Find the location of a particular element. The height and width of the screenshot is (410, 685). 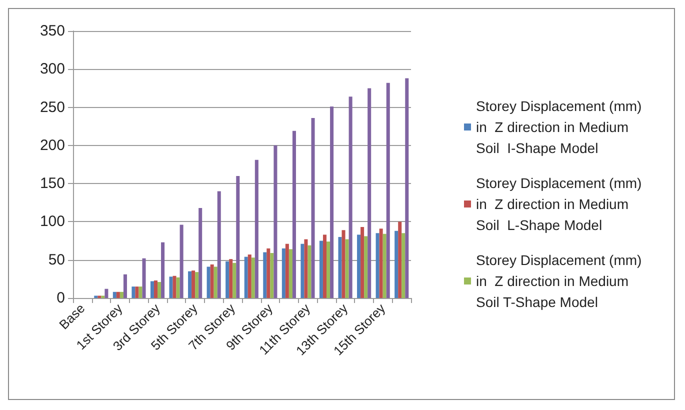

y-tick-label: 200 is located at coordinates (52, 145).